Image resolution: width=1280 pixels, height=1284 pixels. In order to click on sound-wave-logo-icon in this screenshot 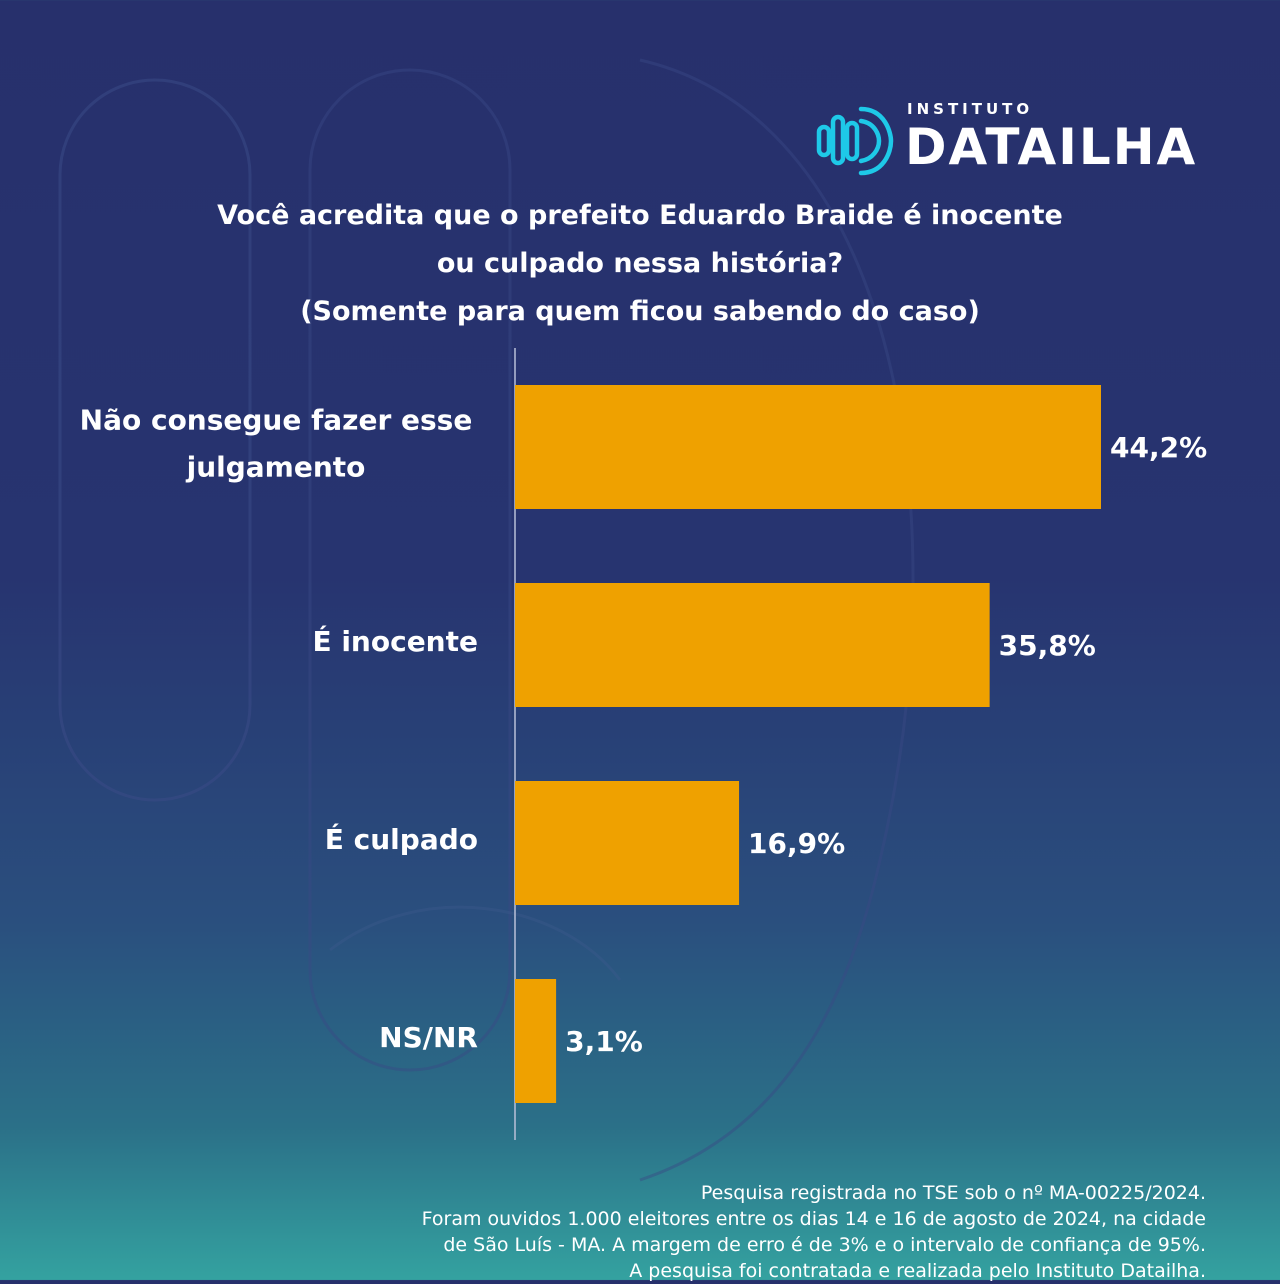, I will do `click(855, 141)`.